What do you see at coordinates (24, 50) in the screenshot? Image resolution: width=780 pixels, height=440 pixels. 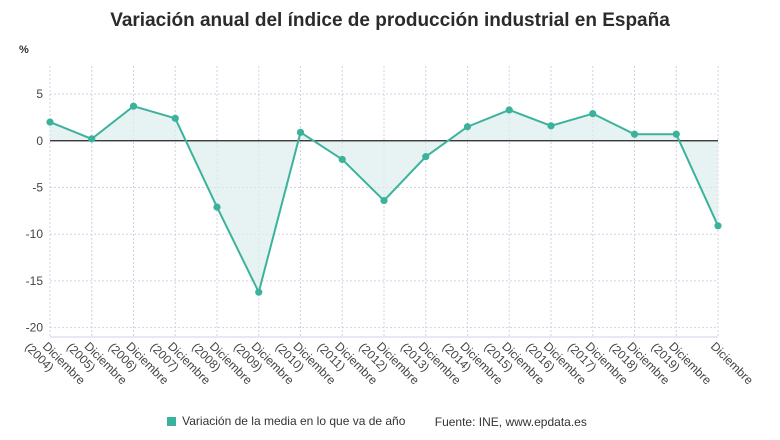 I see `y-axis-unit: %` at bounding box center [24, 50].